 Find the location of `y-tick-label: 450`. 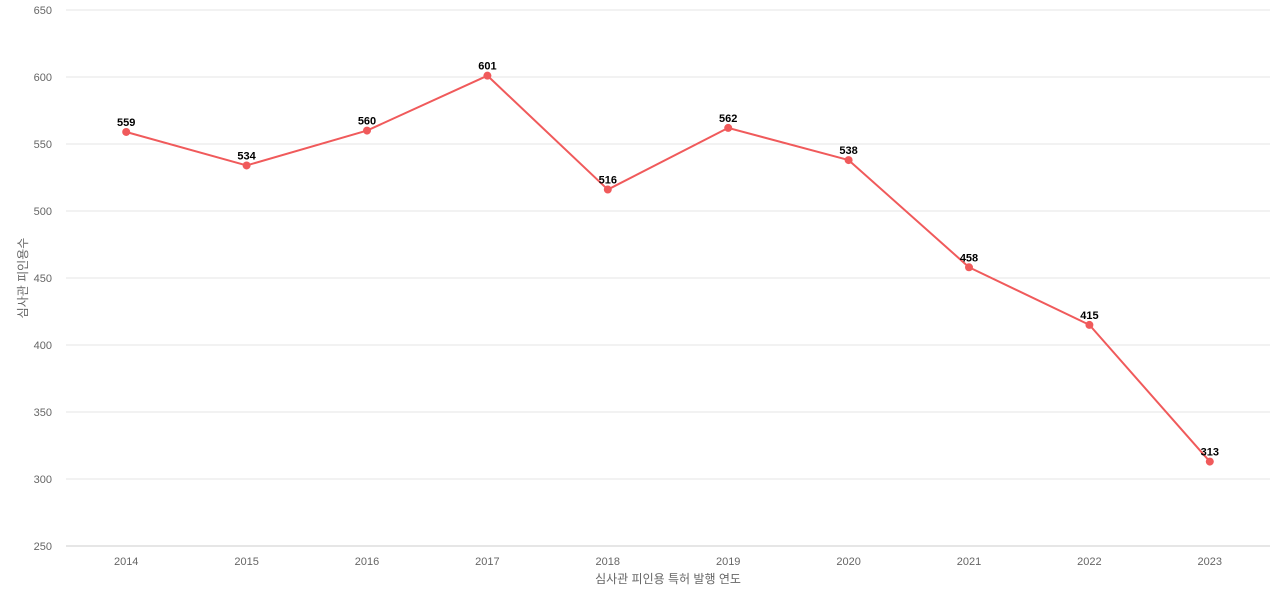

y-tick-label: 450 is located at coordinates (43, 279).